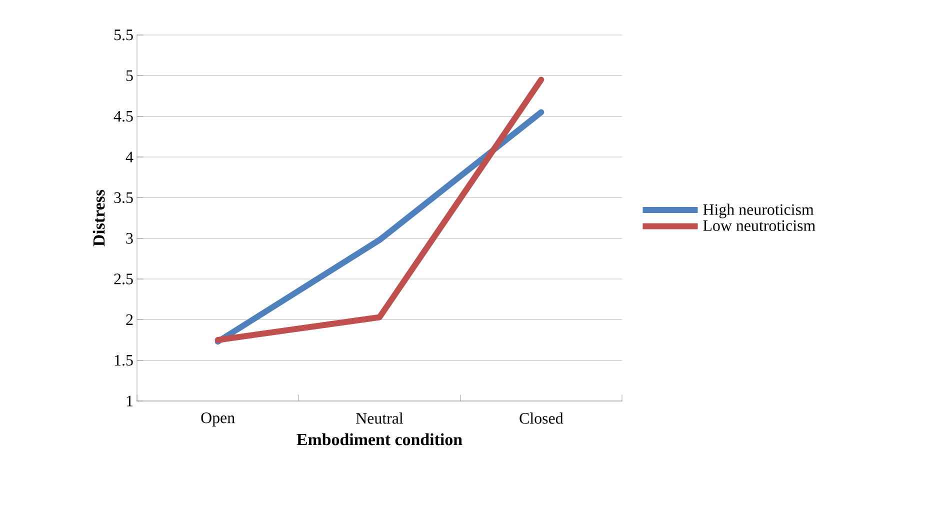 This screenshot has height=518, width=936. What do you see at coordinates (129, 238) in the screenshot?
I see `y-tick-label: 3` at bounding box center [129, 238].